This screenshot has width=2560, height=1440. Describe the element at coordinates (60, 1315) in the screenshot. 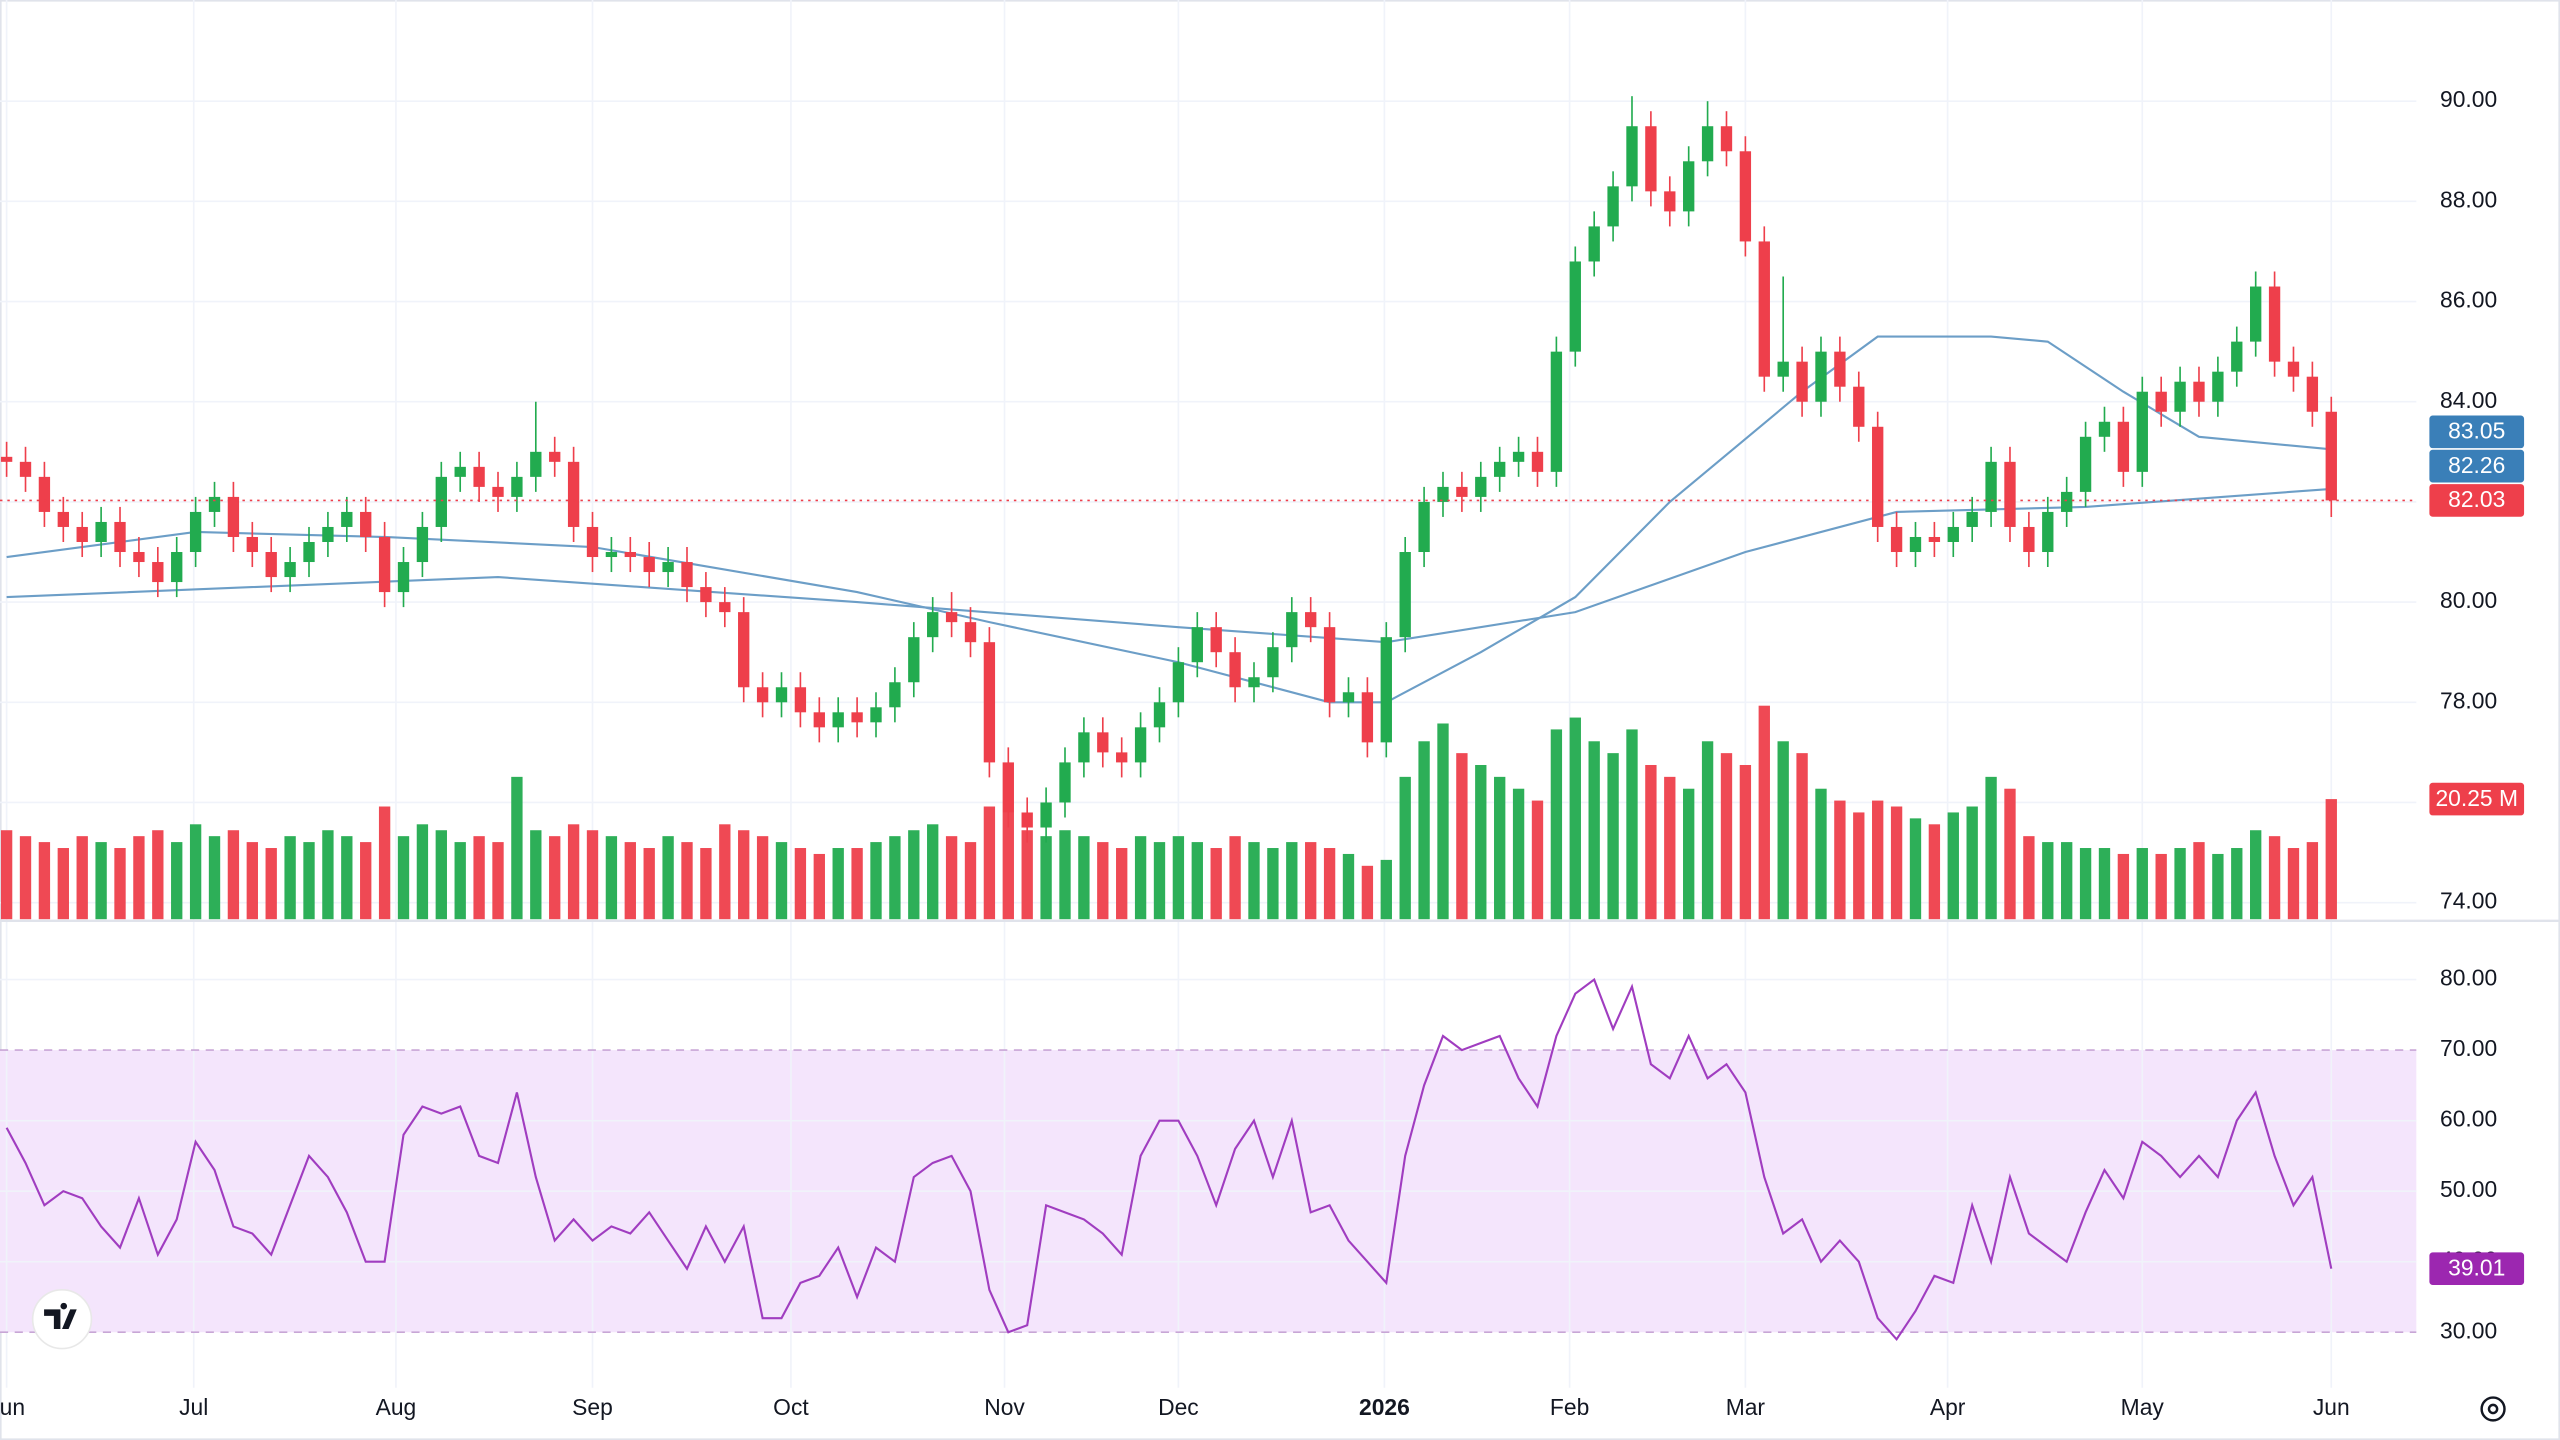

I see `logo-mark` at that location.